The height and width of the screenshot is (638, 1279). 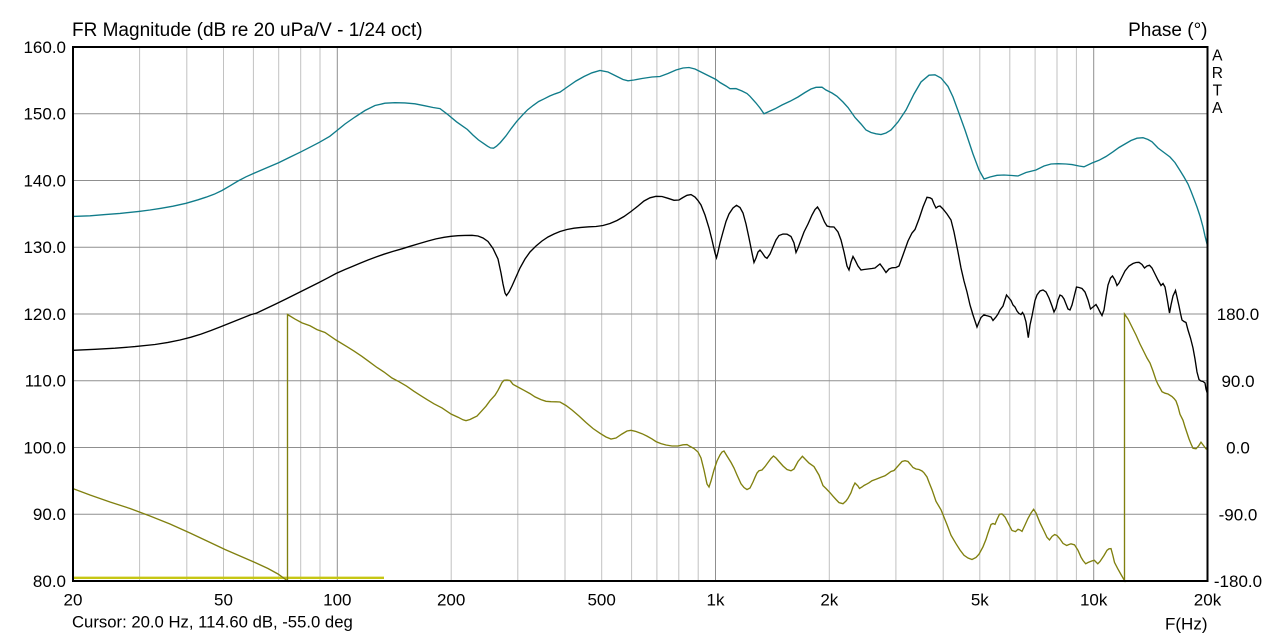 What do you see at coordinates (1218, 91) in the screenshot?
I see `svg-text: T` at bounding box center [1218, 91].